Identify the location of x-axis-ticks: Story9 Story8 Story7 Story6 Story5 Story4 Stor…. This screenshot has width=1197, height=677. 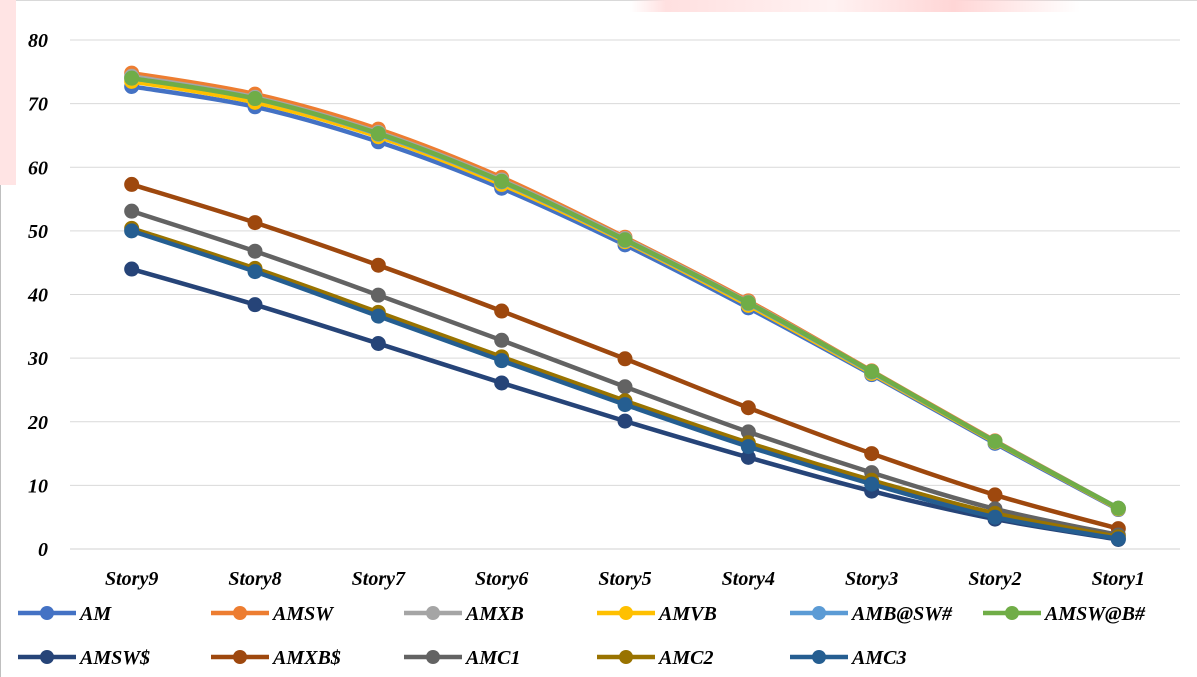
(625, 579).